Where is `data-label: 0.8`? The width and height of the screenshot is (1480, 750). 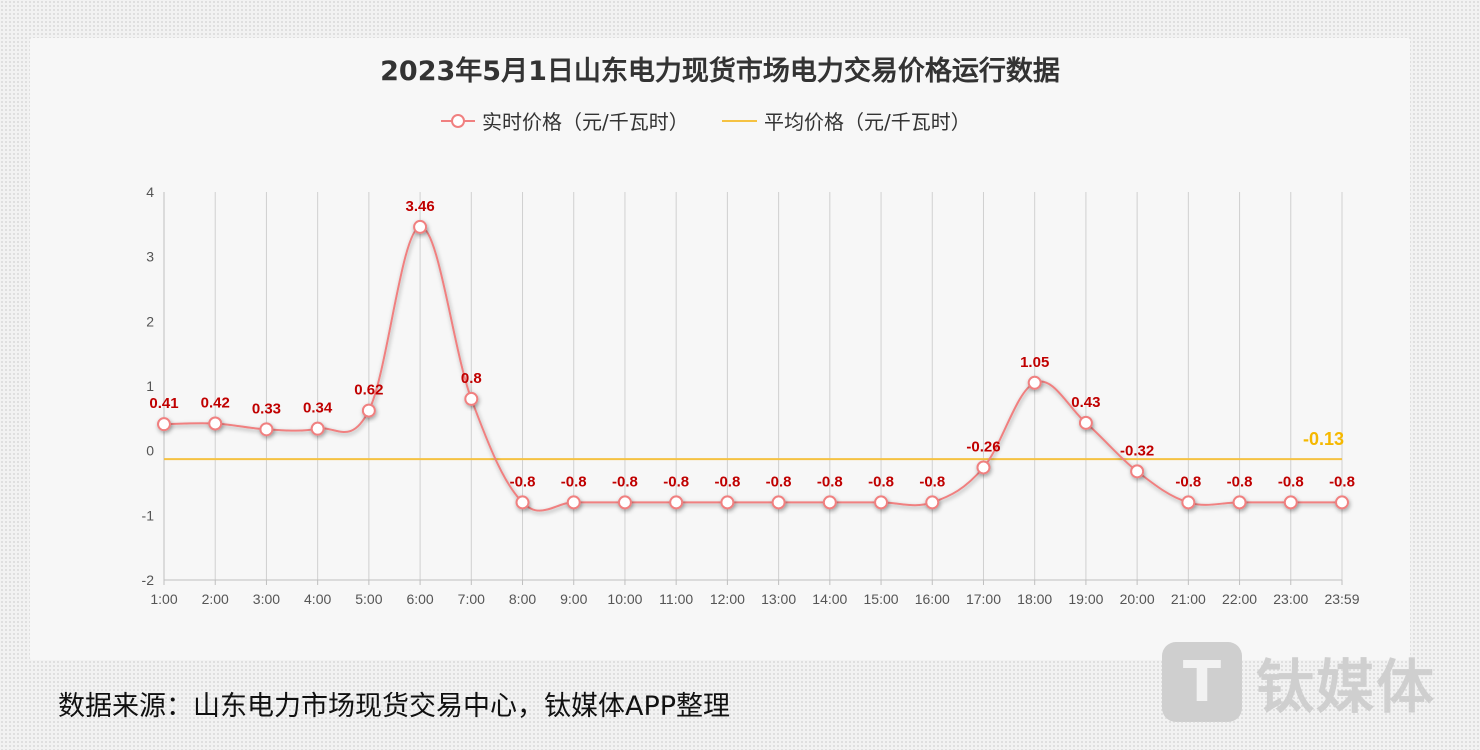 data-label: 0.8 is located at coordinates (471, 378).